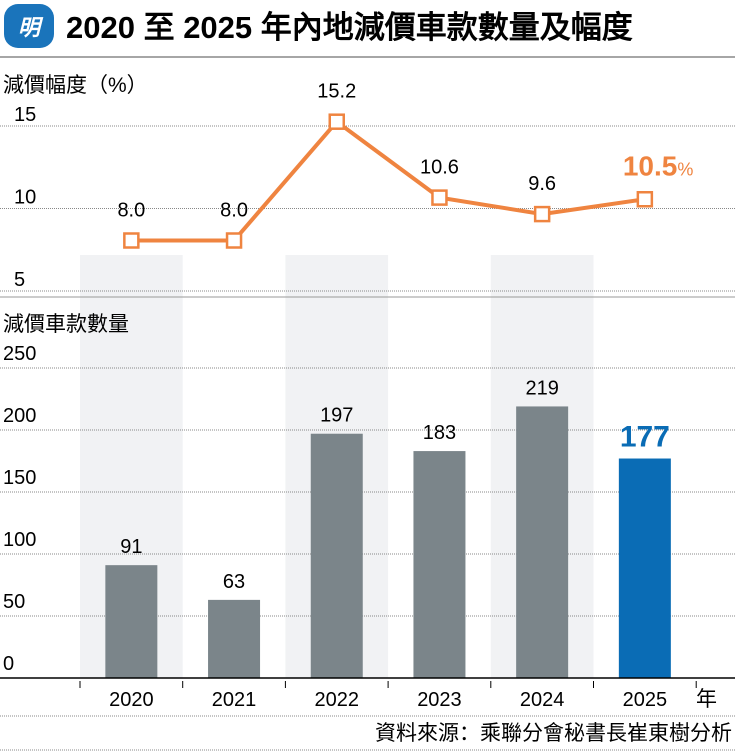 This screenshot has height=752, width=735. I want to click on line-value-label: 15.2, so click(336, 92).